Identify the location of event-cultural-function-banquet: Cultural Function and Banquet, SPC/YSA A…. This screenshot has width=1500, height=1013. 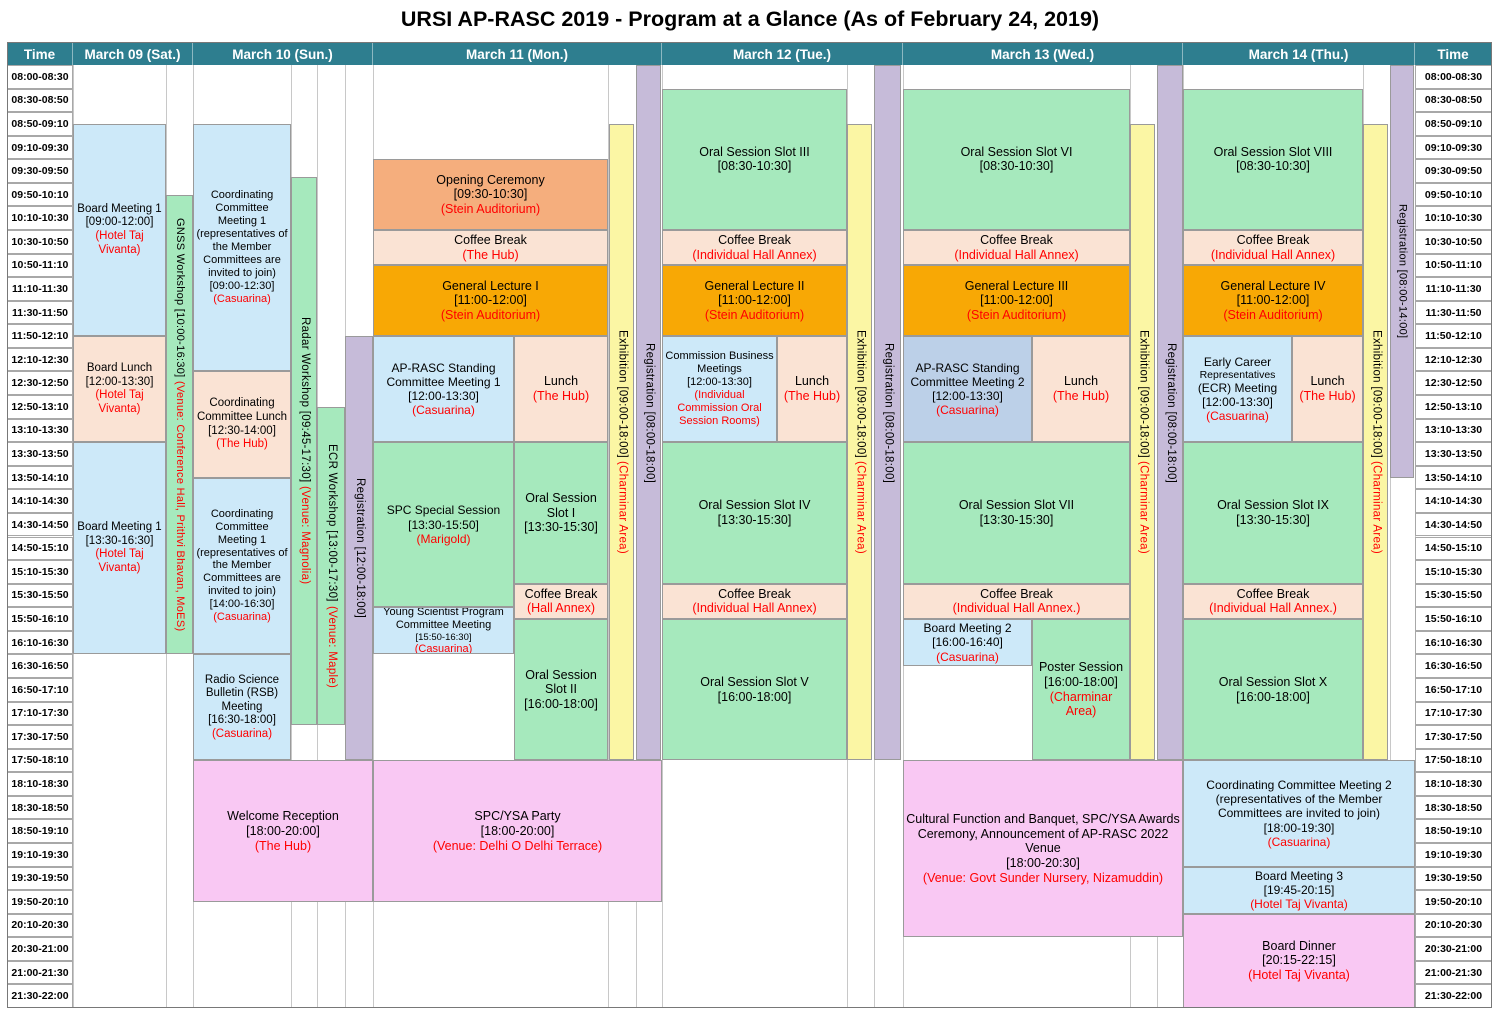
(1043, 849).